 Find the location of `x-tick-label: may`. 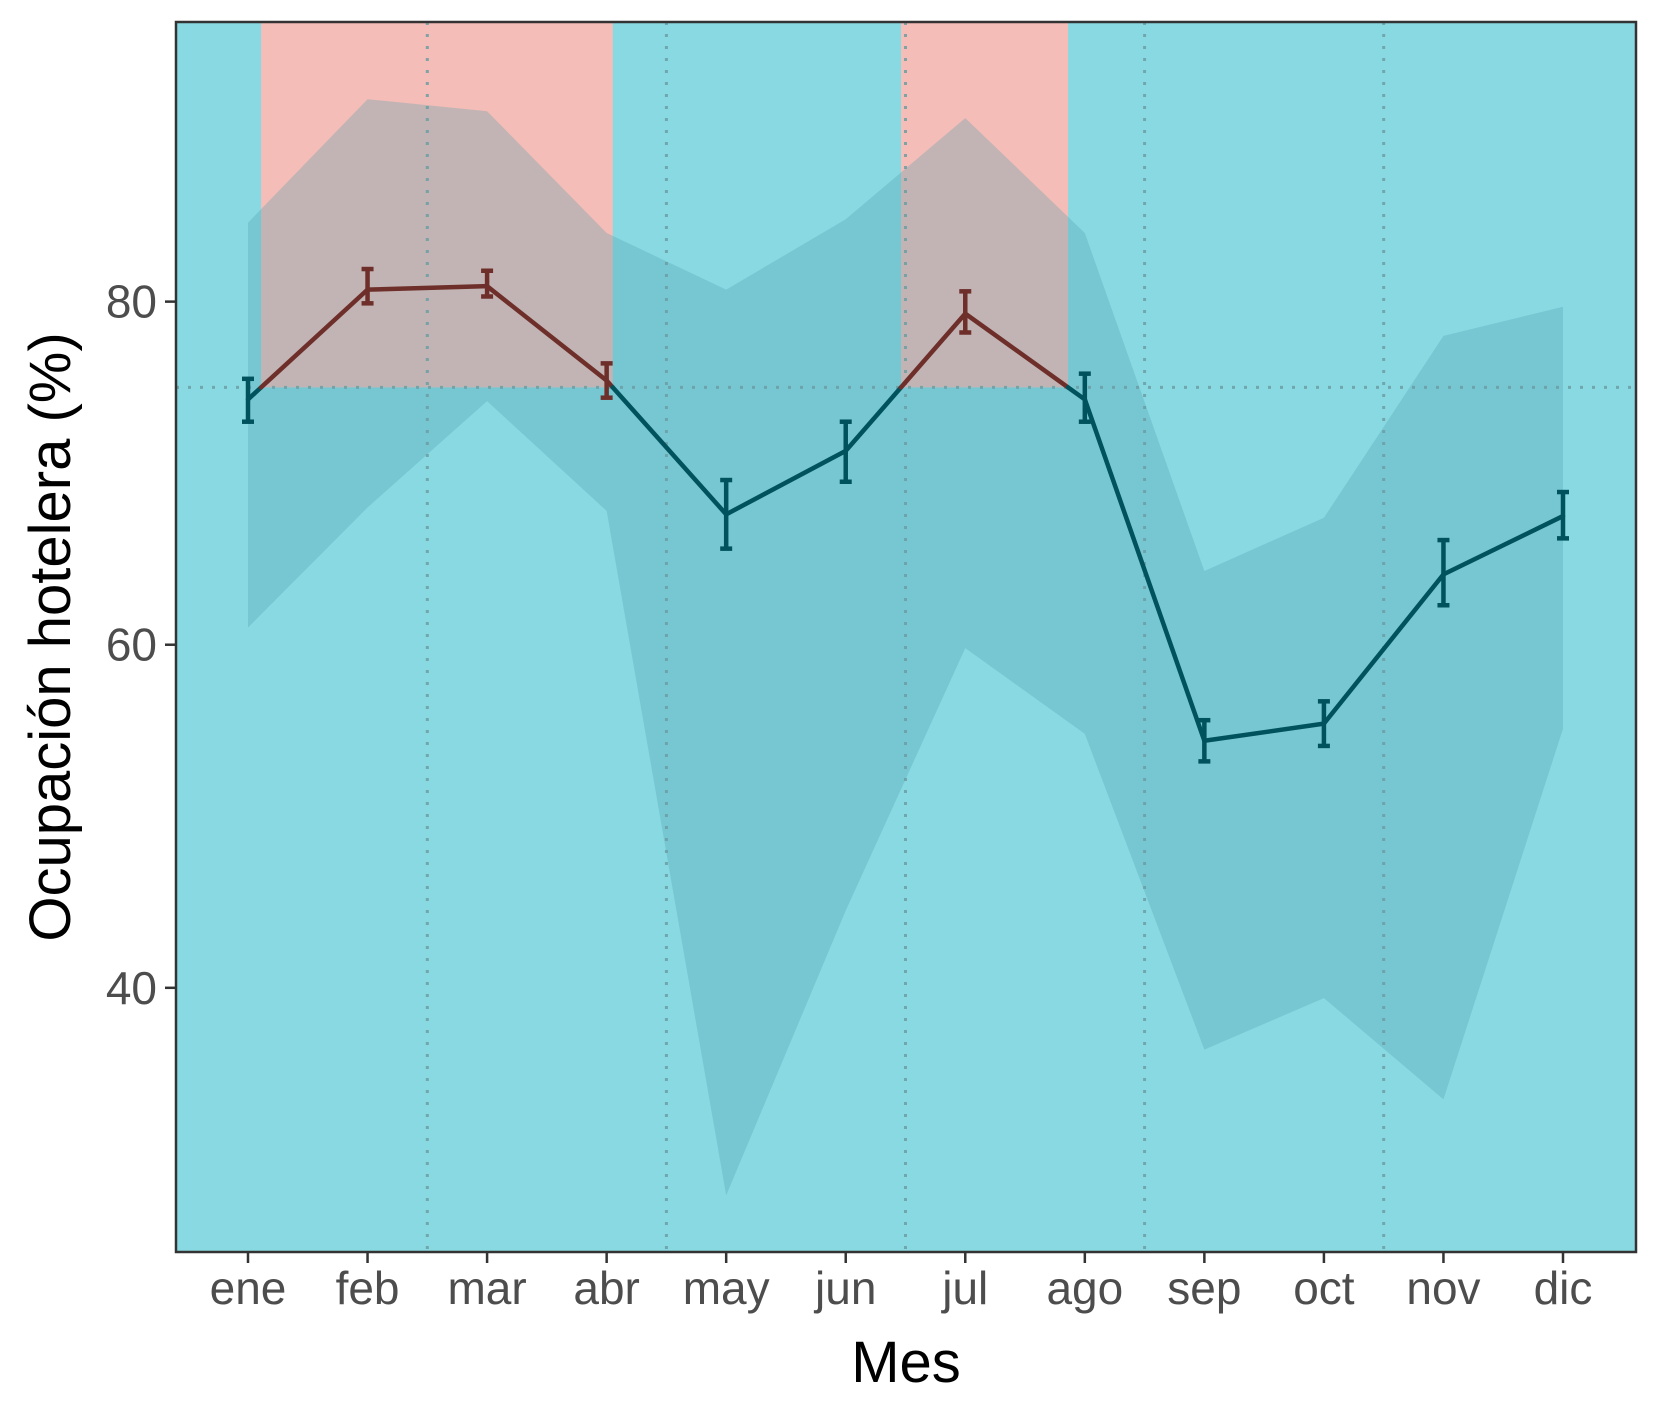

x-tick-label: may is located at coordinates (726, 1288).